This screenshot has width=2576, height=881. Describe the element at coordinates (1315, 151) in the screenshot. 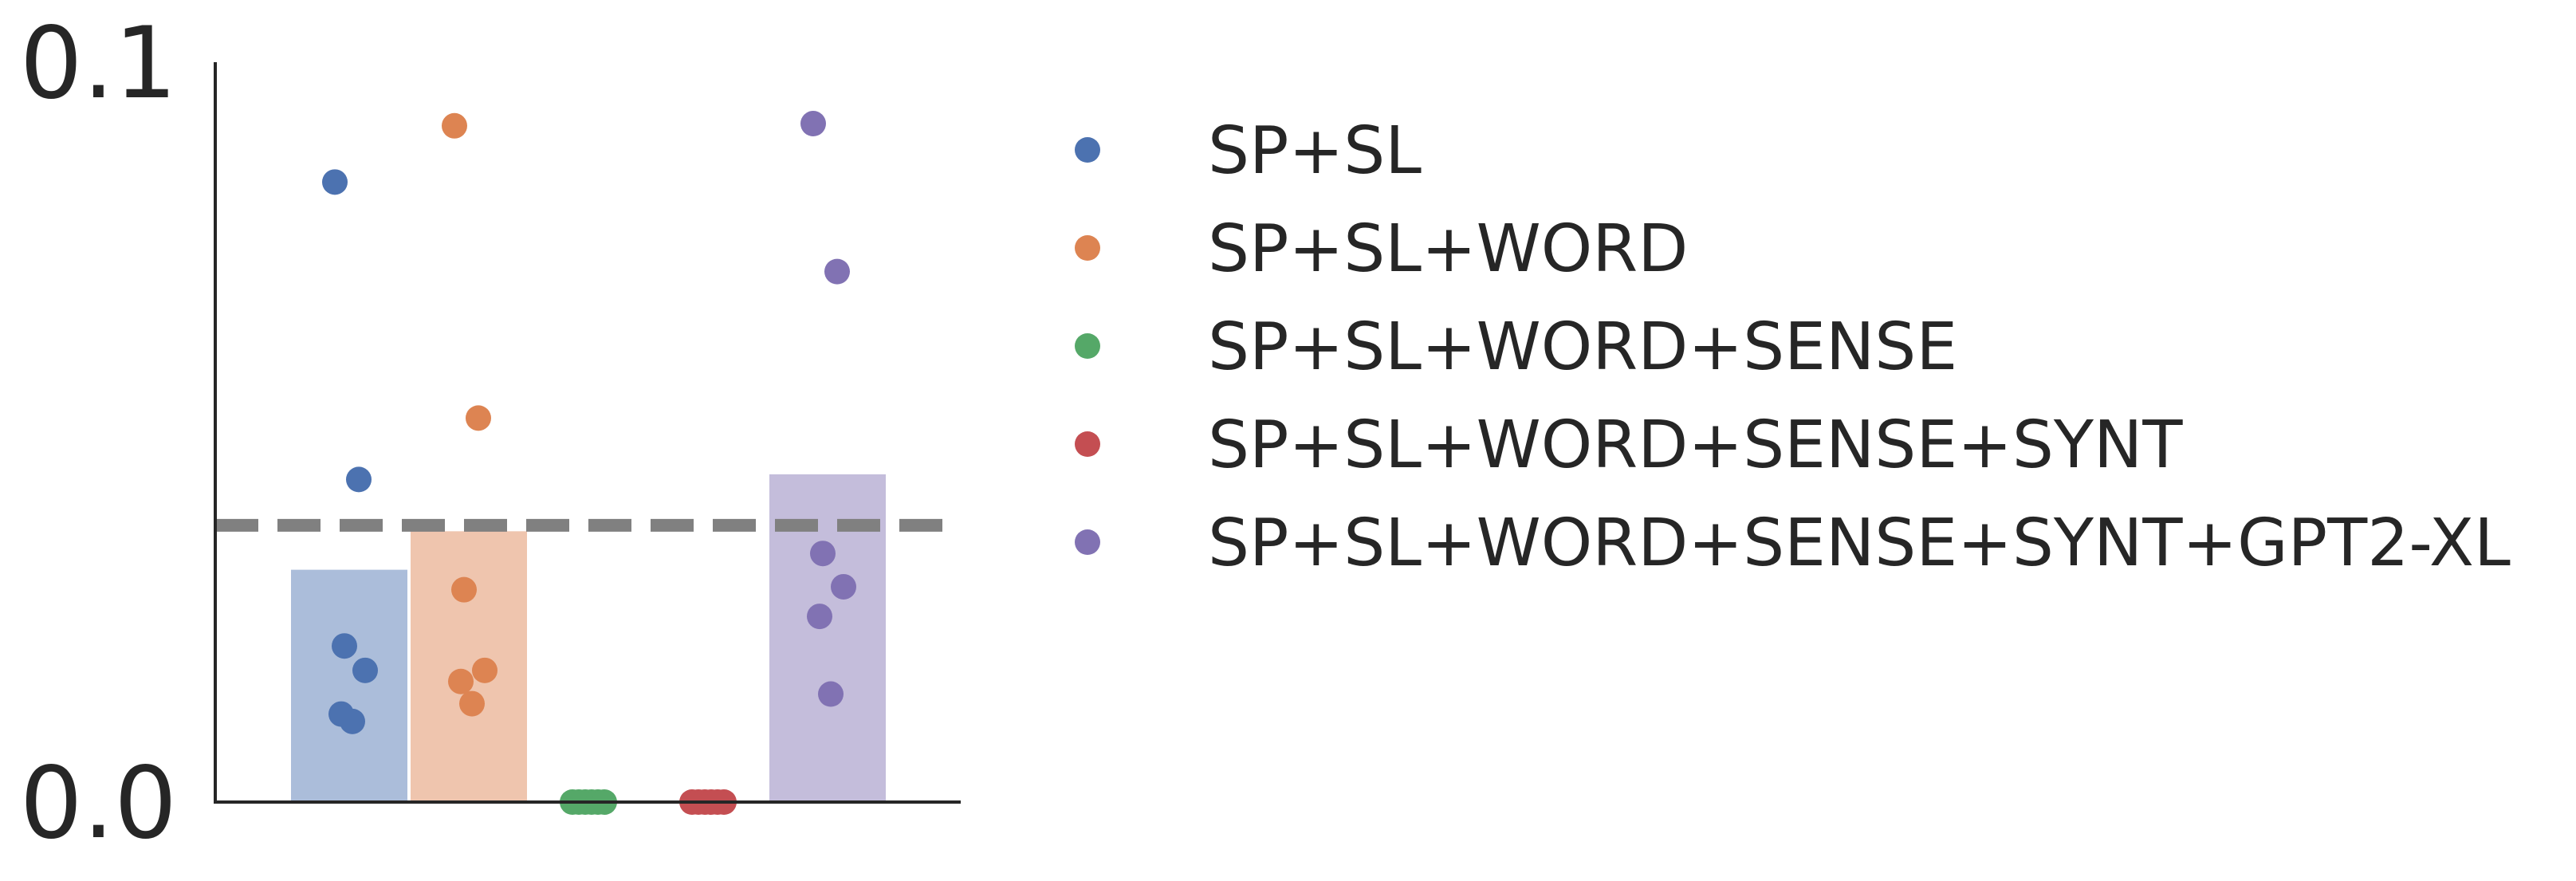

I see `legend-label: SP+SL` at that location.